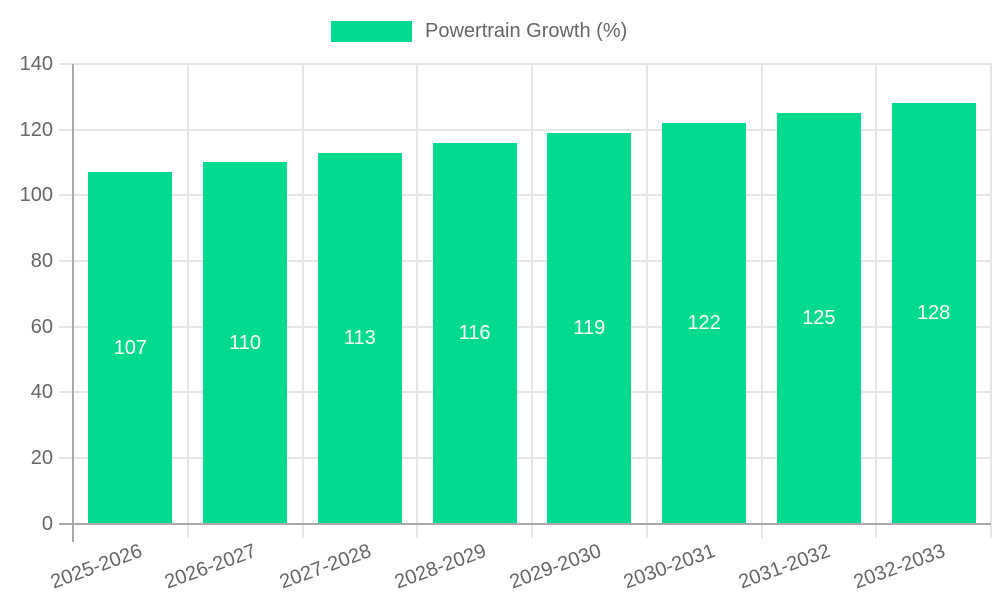  I want to click on x-axis-tick-label: 2027-2028, so click(325, 566).